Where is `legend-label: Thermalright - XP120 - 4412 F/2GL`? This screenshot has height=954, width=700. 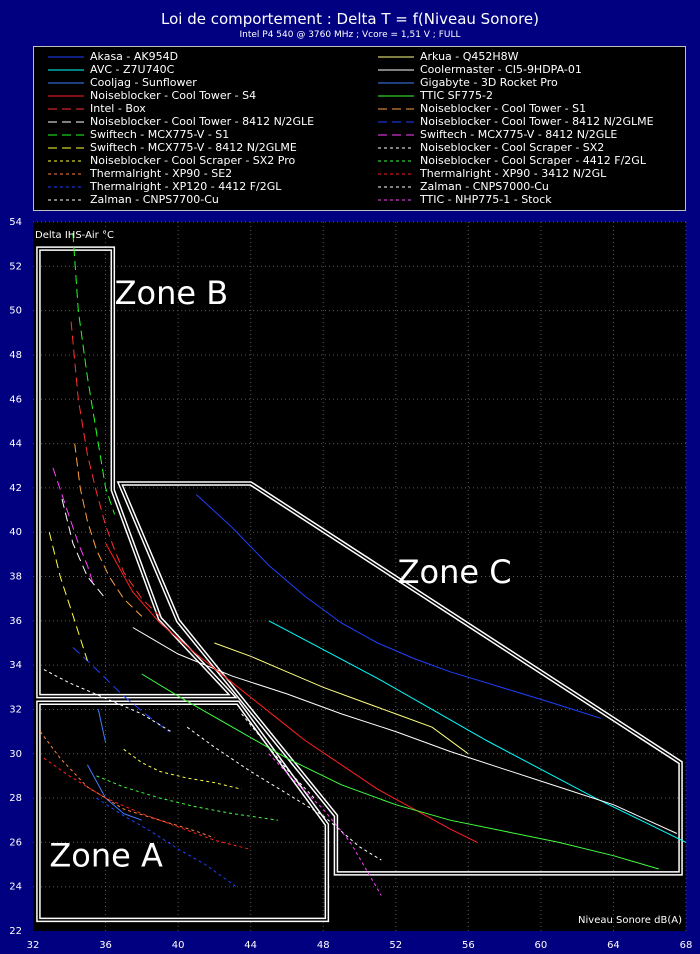
legend-label: Thermalright - XP120 - 4412 F/2GL is located at coordinates (186, 186).